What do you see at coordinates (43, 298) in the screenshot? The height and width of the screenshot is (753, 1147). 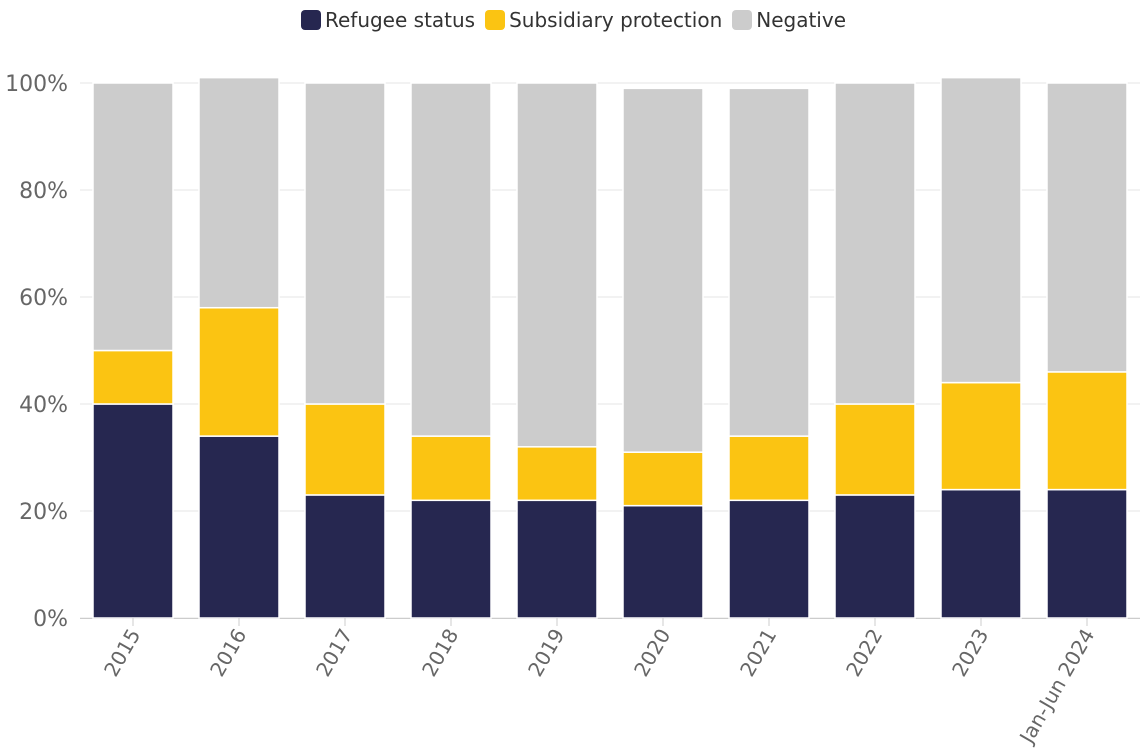 I see `y-tick-label: 60%` at bounding box center [43, 298].